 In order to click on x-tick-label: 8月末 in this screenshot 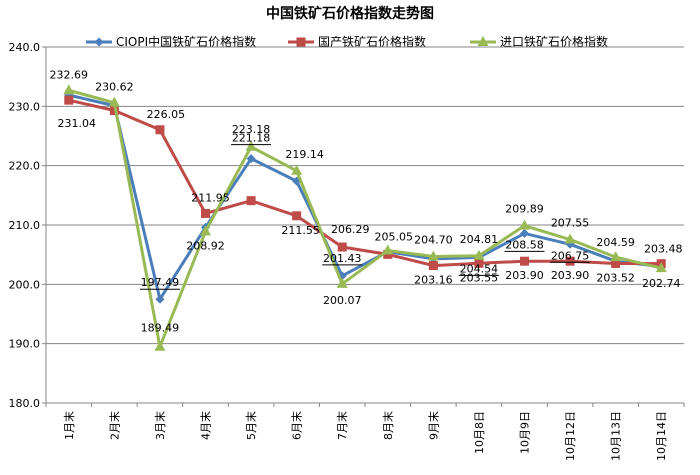, I will do `click(388, 425)`.